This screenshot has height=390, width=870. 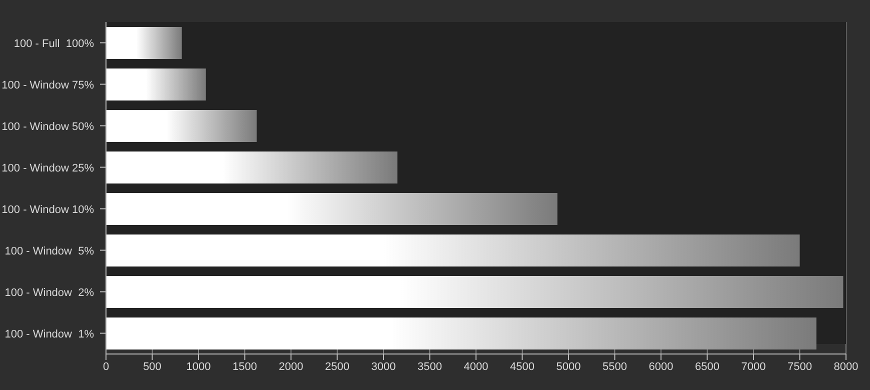 What do you see at coordinates (753, 366) in the screenshot?
I see `x-tick-label: 7000` at bounding box center [753, 366].